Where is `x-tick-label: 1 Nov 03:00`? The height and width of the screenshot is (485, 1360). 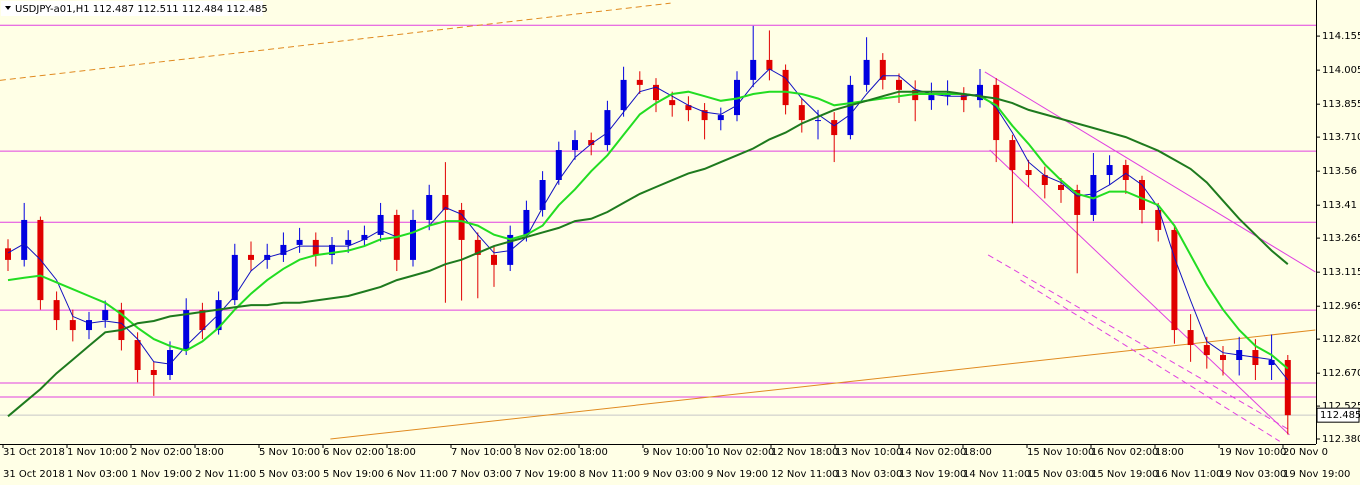
x-tick-label: 1 Nov 03:00 is located at coordinates (97, 474).